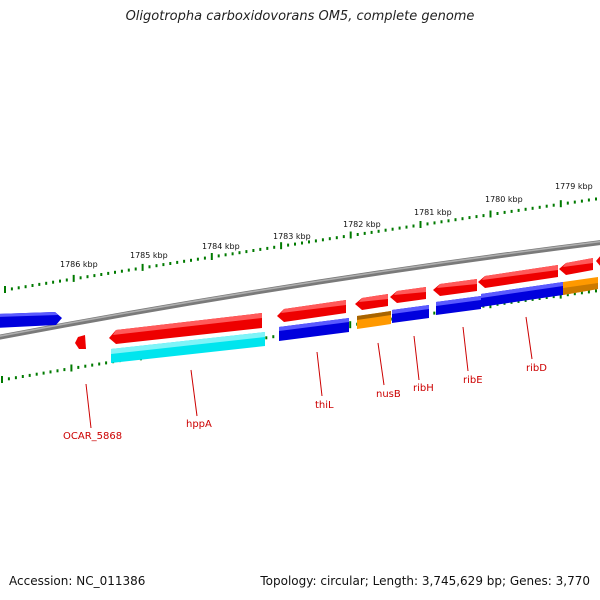  I want to click on gene-label-ribe: ribE, so click(473, 380).